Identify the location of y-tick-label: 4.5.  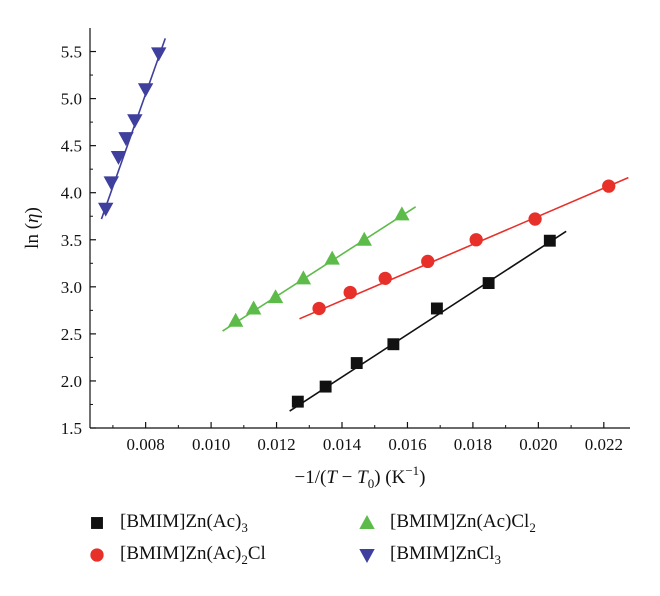
(71, 146).